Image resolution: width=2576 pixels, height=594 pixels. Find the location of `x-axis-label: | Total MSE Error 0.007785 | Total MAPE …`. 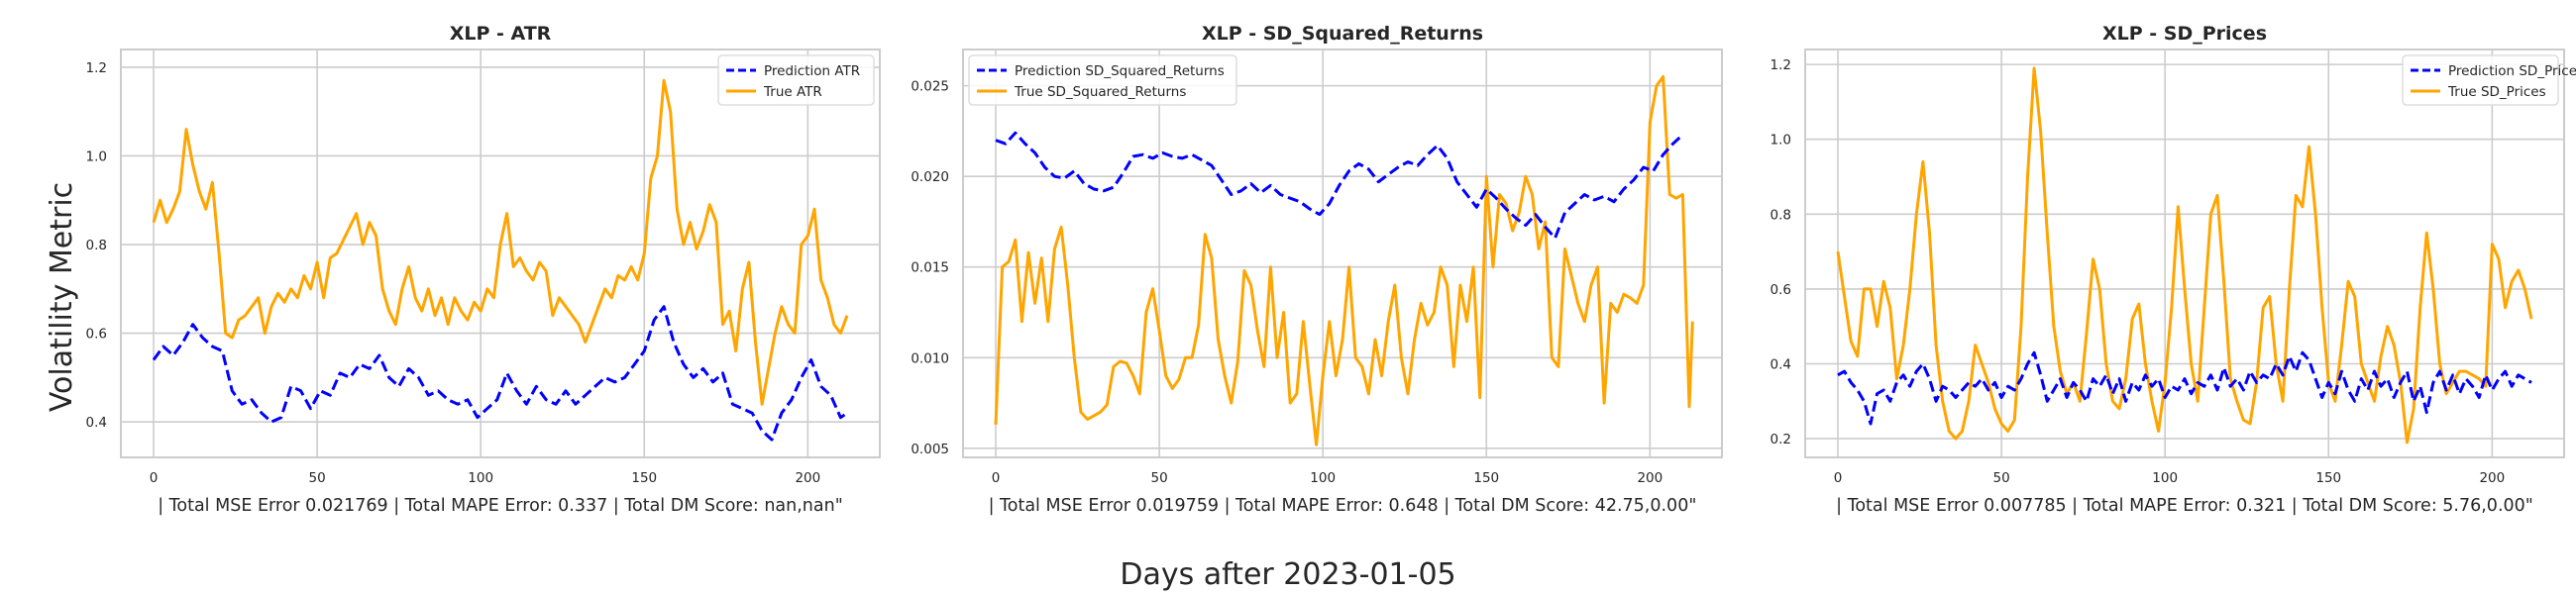

x-axis-label: | Total MSE Error 0.007785 | Total MAPE … is located at coordinates (2185, 506).